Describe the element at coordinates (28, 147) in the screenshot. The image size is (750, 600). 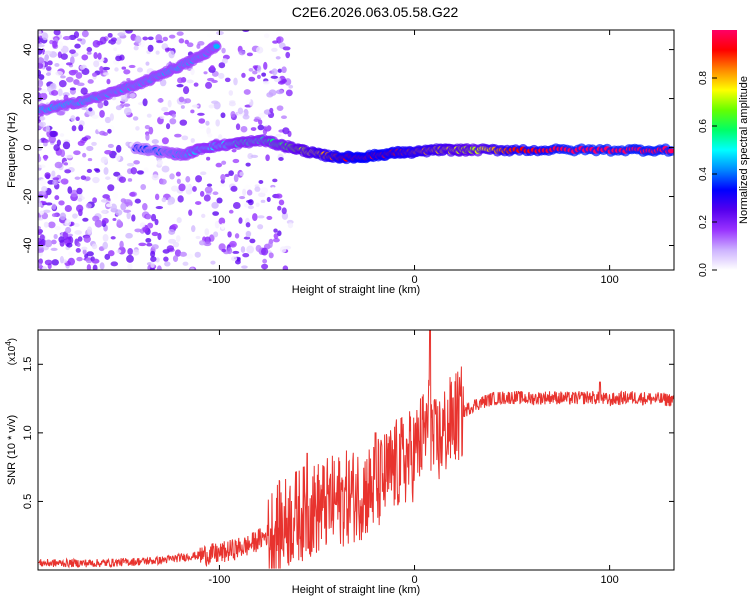
I see `spectrogram-y-tick-label: 0` at that location.